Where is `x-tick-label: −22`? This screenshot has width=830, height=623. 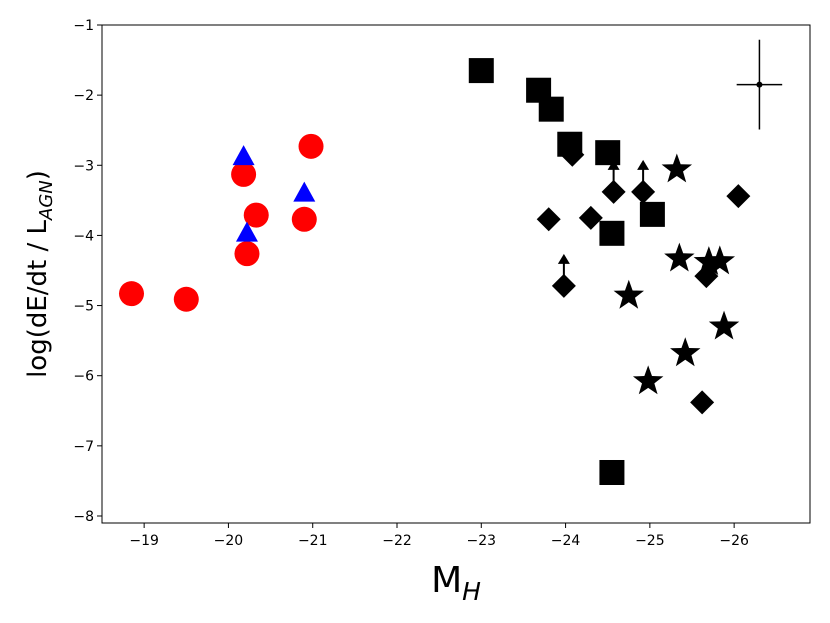 x-tick-label: −22 is located at coordinates (397, 541).